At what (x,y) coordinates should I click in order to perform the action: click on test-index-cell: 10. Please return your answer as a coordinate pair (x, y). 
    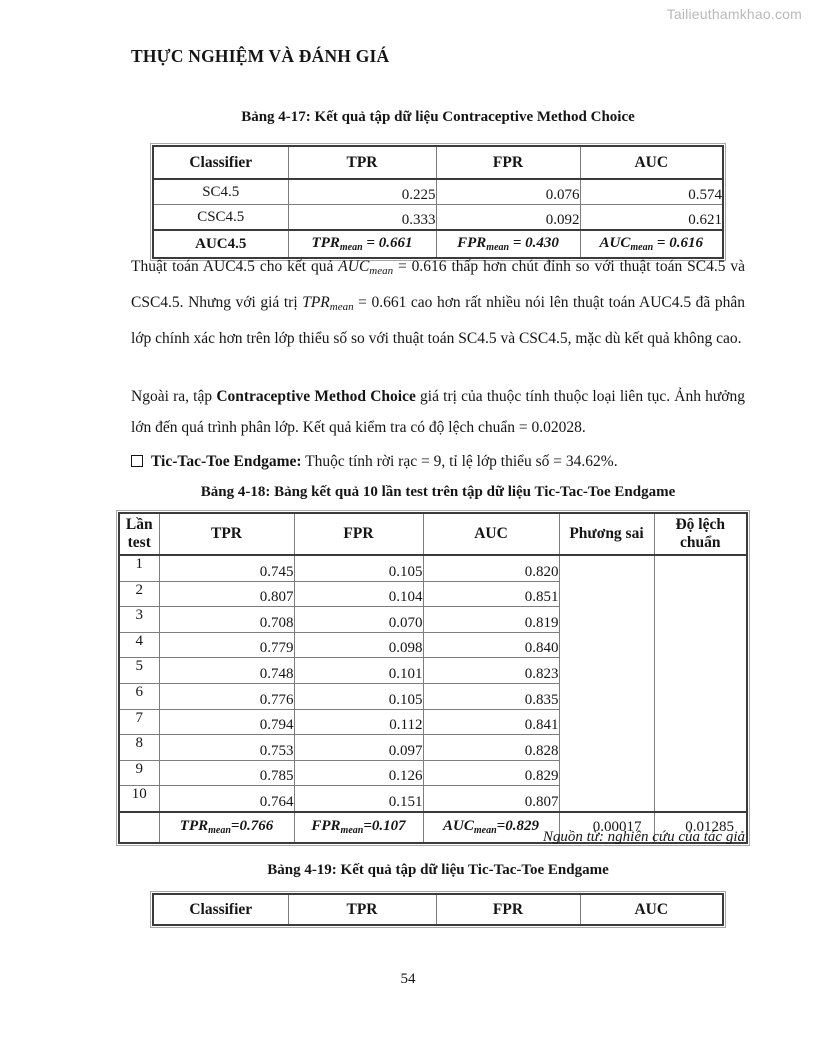
    Looking at the image, I should click on (139, 799).